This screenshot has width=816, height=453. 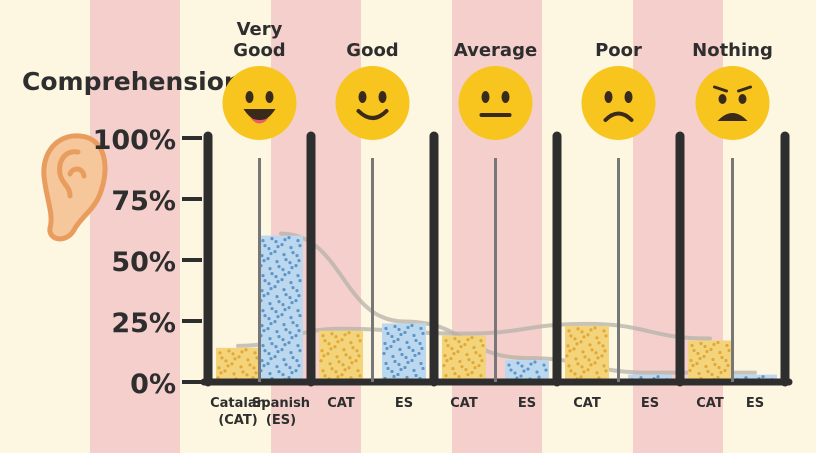 What do you see at coordinates (238, 403) in the screenshot?
I see `x-tick-label: Catalan` at bounding box center [238, 403].